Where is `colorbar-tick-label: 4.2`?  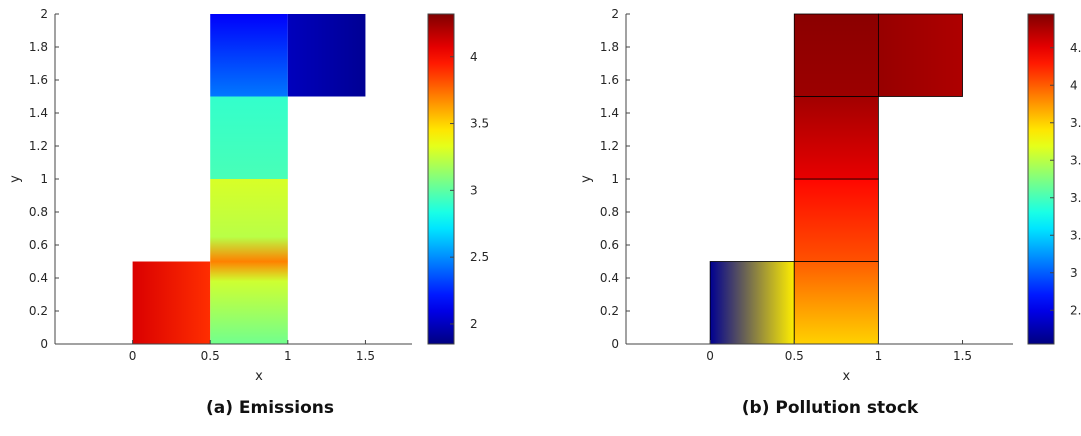
colorbar-tick-label: 4.2 is located at coordinates (1075, 48).